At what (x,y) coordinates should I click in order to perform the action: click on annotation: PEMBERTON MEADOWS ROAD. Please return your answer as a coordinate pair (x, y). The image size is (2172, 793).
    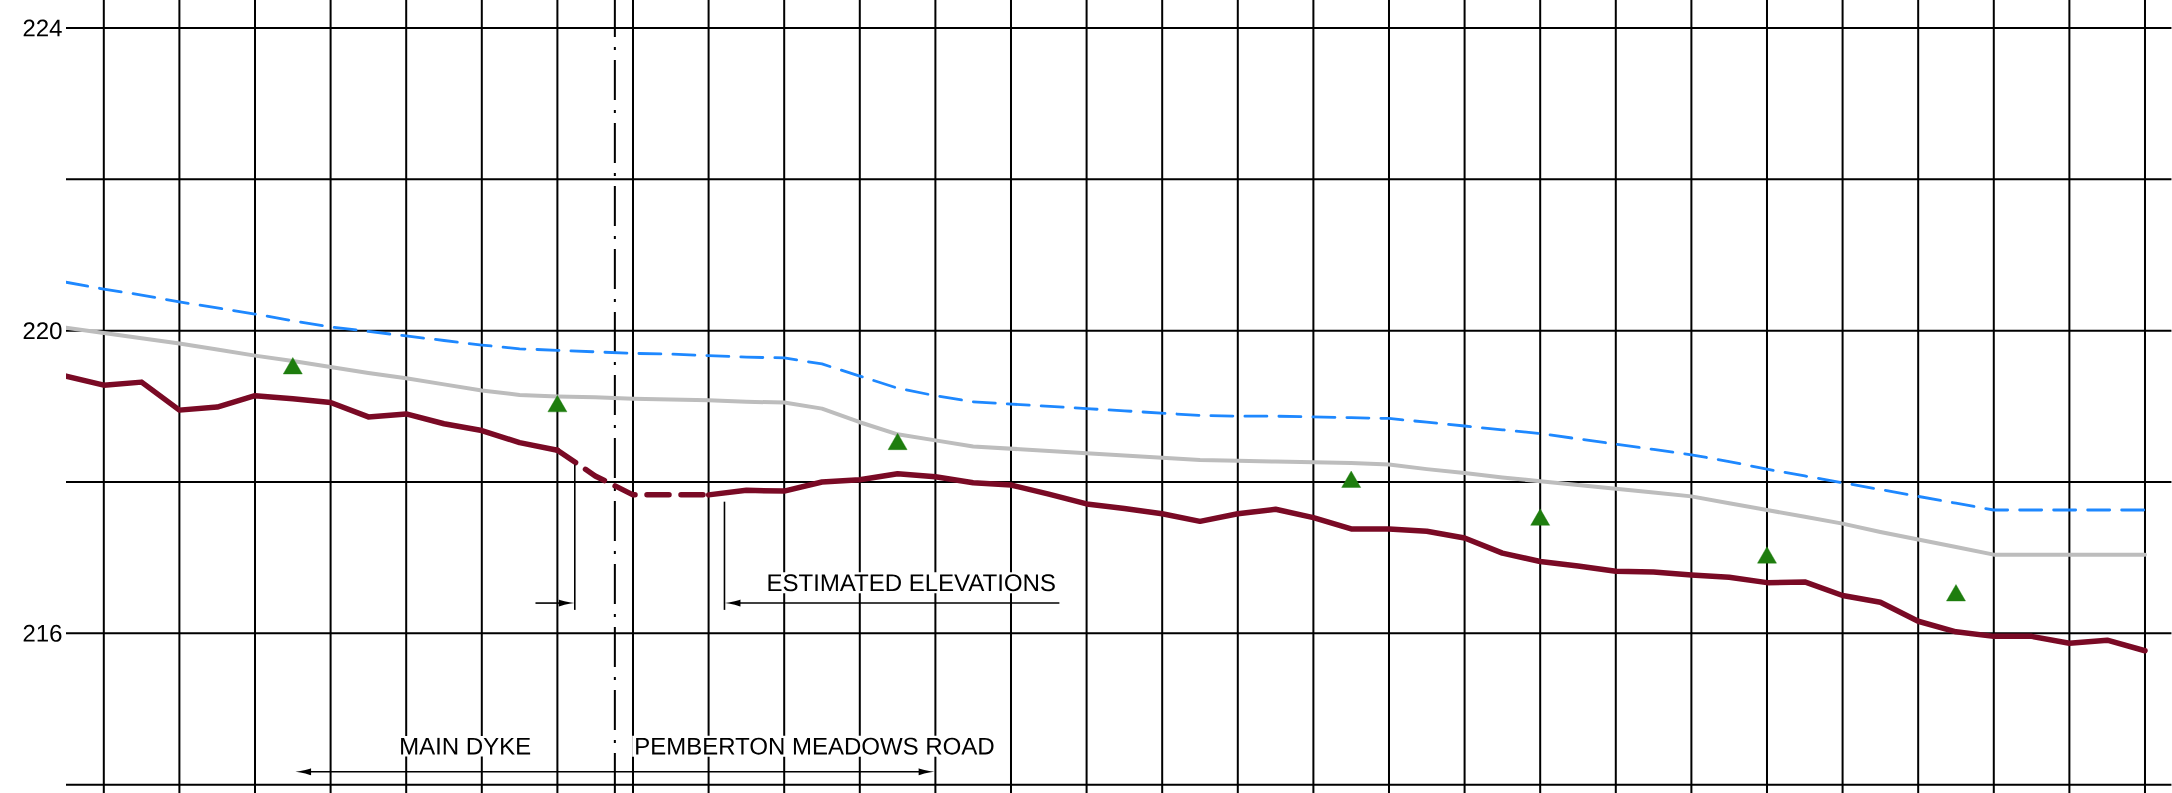
    Looking at the image, I should click on (815, 746).